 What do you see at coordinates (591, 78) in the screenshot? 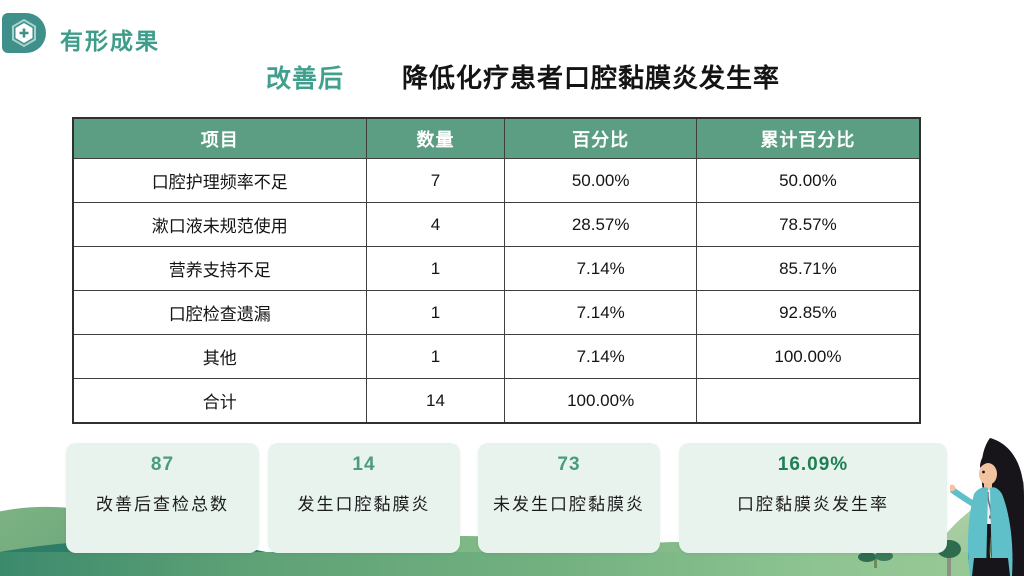
I see `page-title: 降低化疗患者口腔黏膜炎发生率` at bounding box center [591, 78].